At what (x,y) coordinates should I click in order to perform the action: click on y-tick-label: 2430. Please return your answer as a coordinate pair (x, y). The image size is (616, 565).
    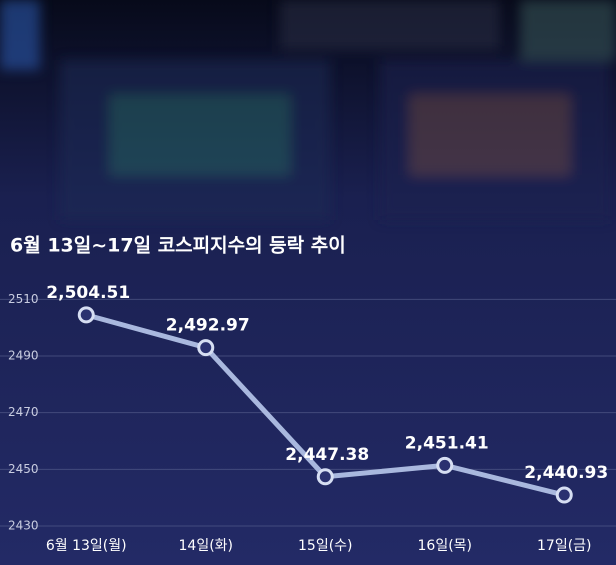
    Looking at the image, I should click on (23, 526).